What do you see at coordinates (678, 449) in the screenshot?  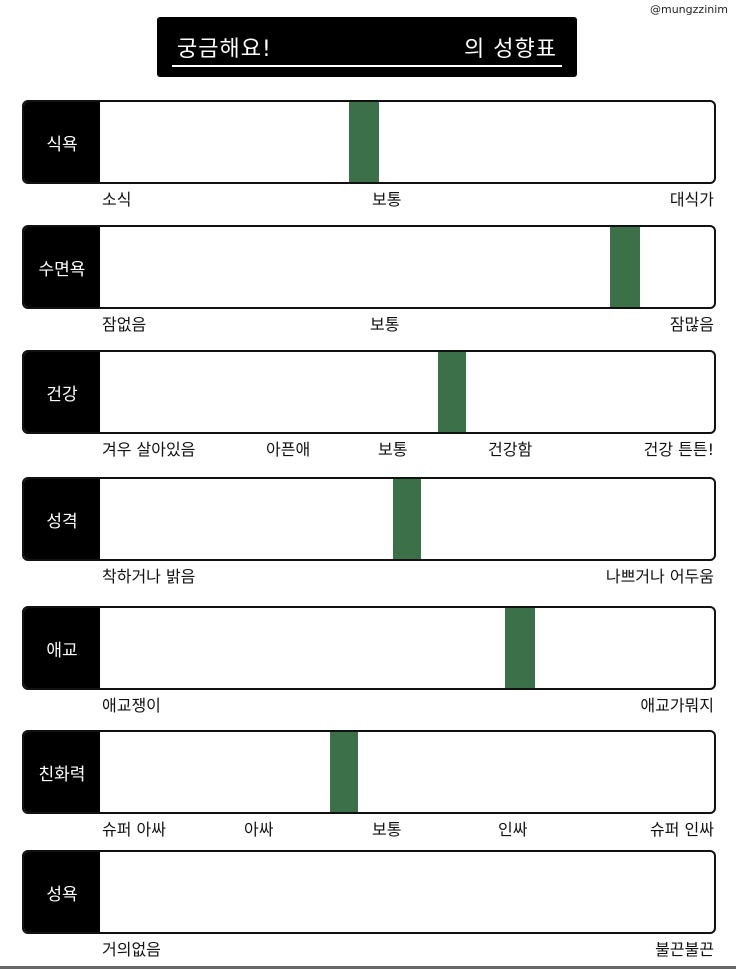 I see `tick: 건강 튼튼!` at bounding box center [678, 449].